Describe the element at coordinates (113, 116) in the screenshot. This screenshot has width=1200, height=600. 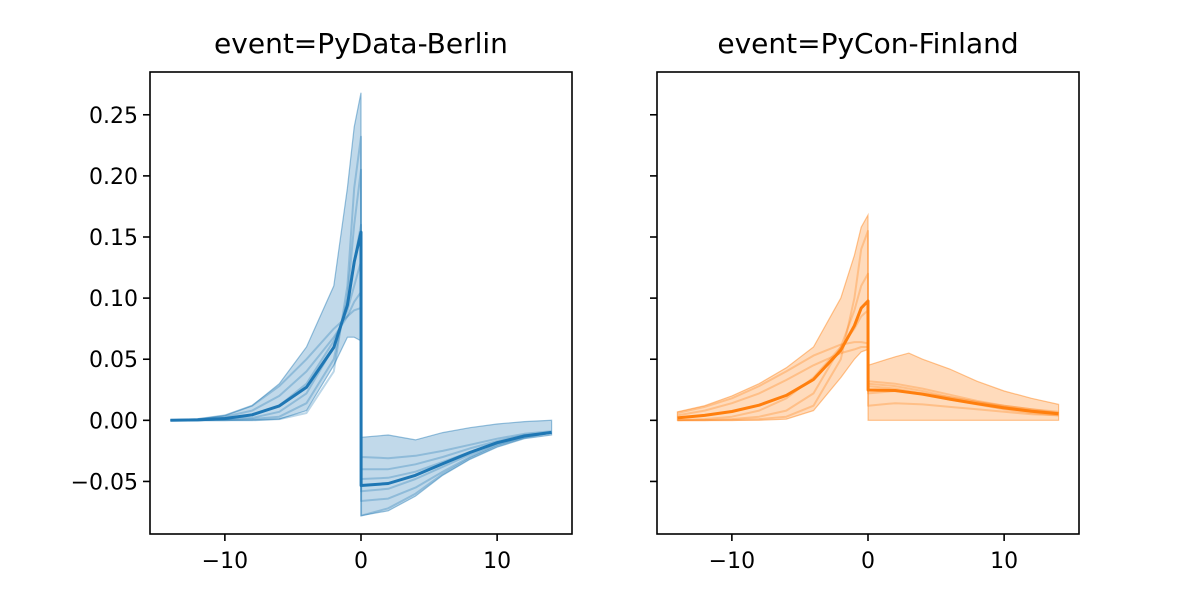
I see `y-tick-label: 0.25` at that location.